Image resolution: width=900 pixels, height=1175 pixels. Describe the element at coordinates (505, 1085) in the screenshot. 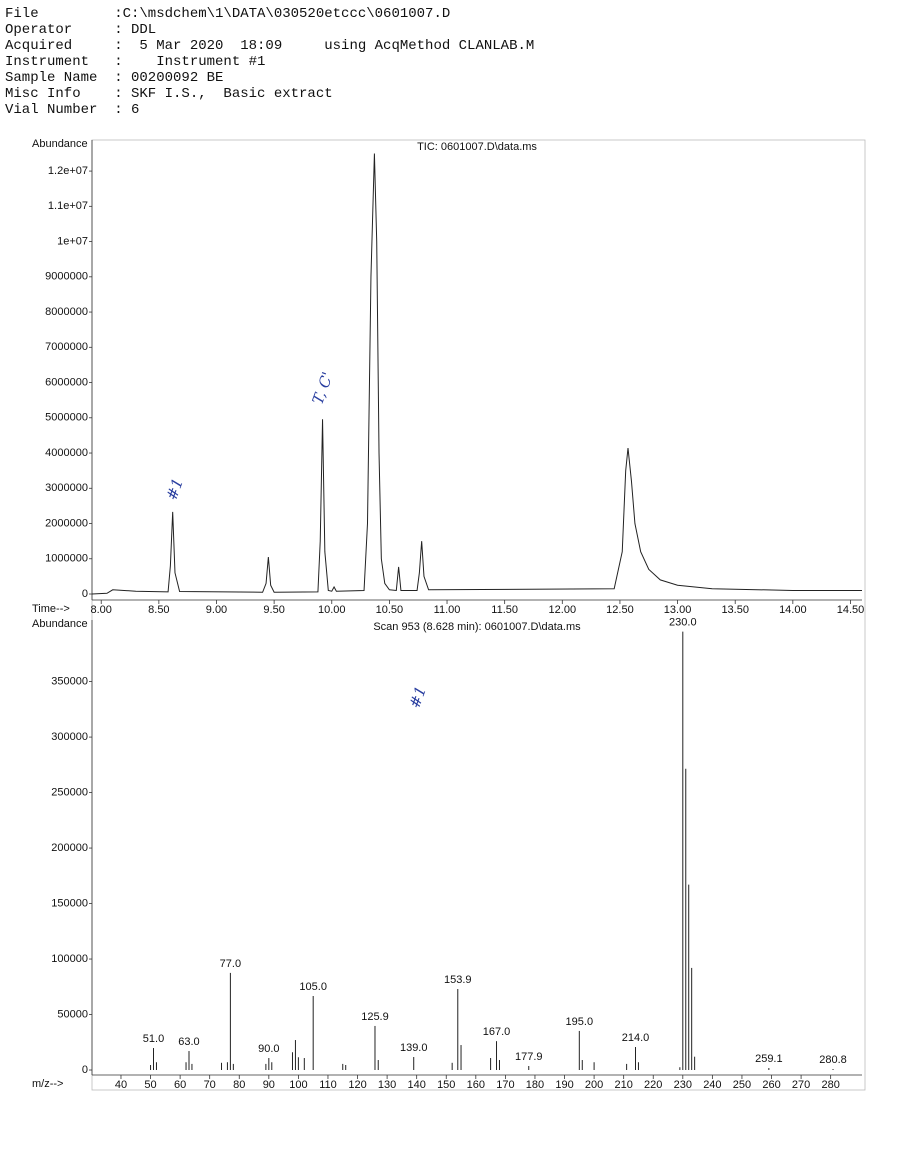

I see `x-tick-label: 170` at that location.